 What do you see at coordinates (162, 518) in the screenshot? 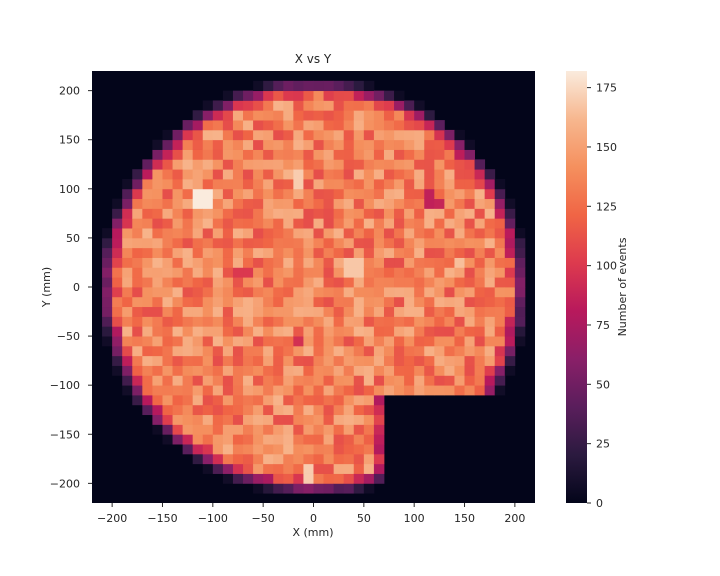
I see `x-tick-label: −150` at bounding box center [162, 518].